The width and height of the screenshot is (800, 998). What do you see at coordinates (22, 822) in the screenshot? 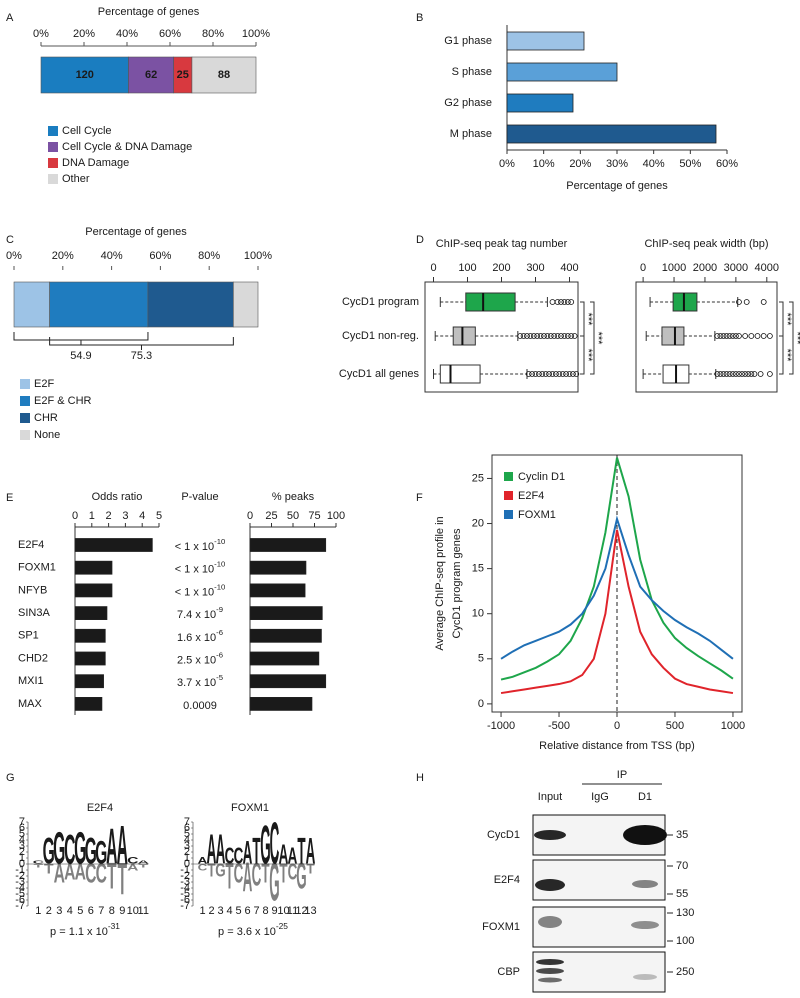
I see `y-tick-label: 7` at bounding box center [22, 822].